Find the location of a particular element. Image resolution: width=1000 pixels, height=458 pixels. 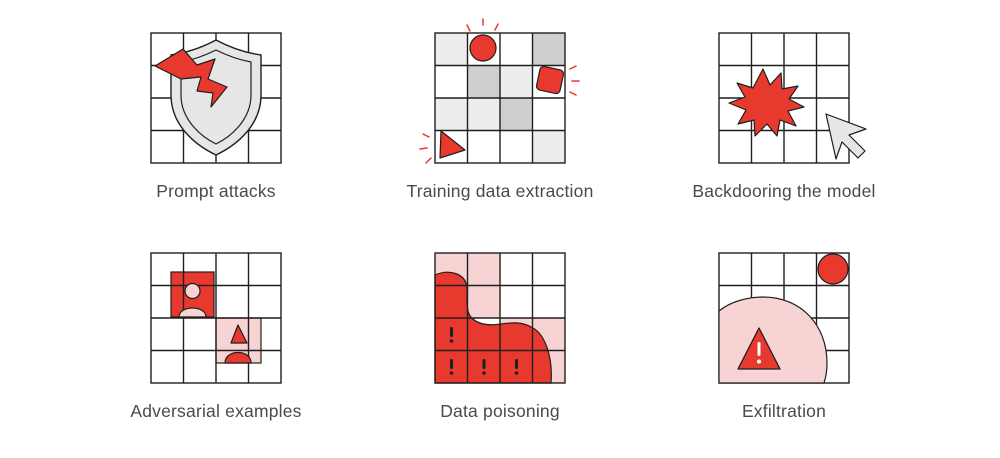

tile-training-data-extraction is located at coordinates (499, 91).